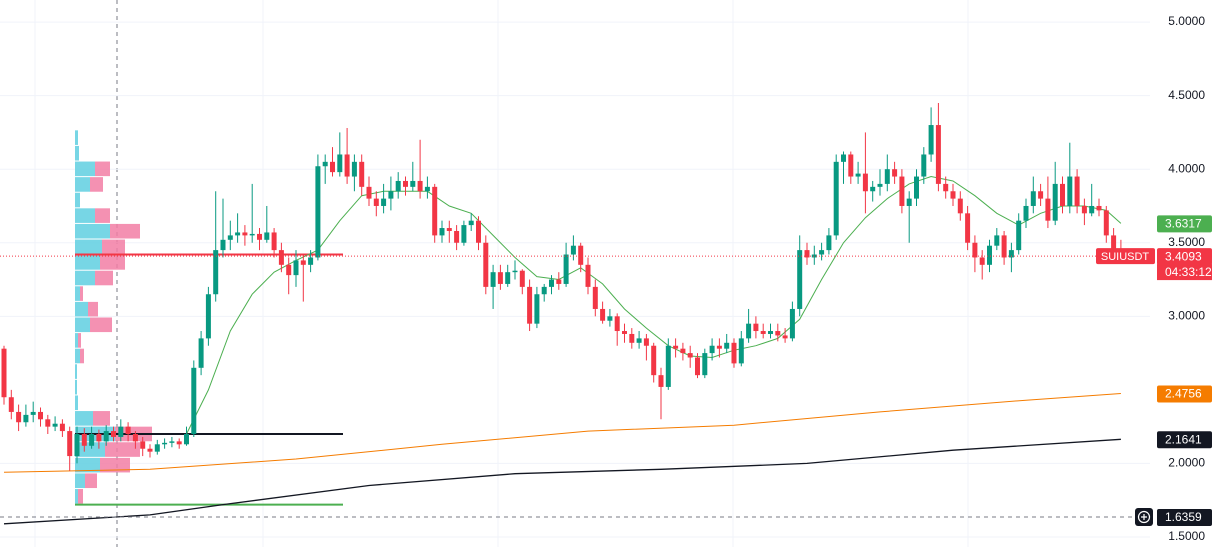 This screenshot has height=547, width=1212. I want to click on price-tag-label: 1.6359, so click(1183, 517).